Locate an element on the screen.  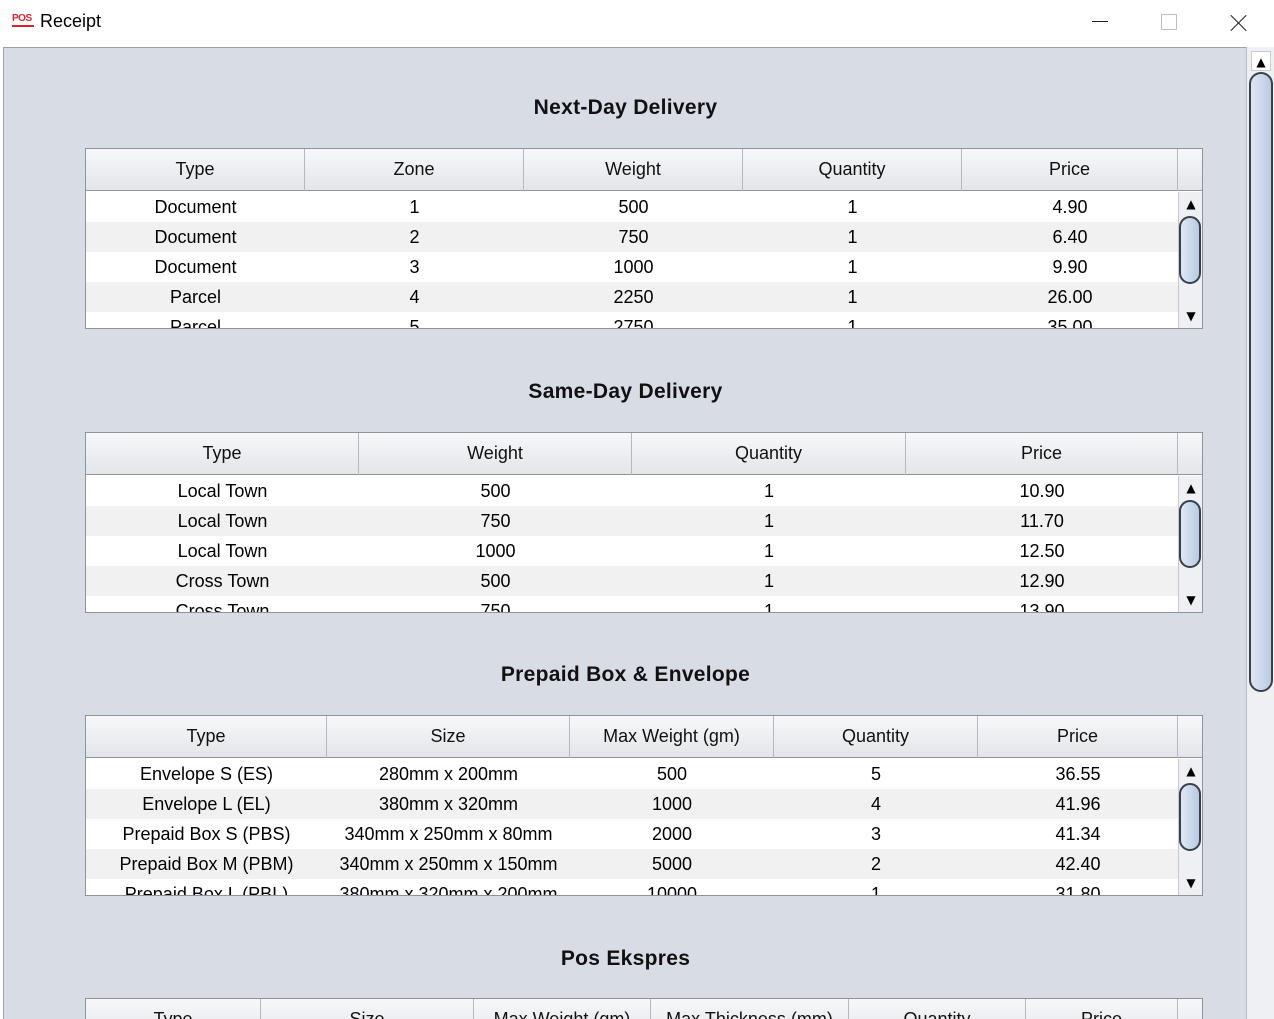
cell-quantity: 4 is located at coordinates (875, 804).